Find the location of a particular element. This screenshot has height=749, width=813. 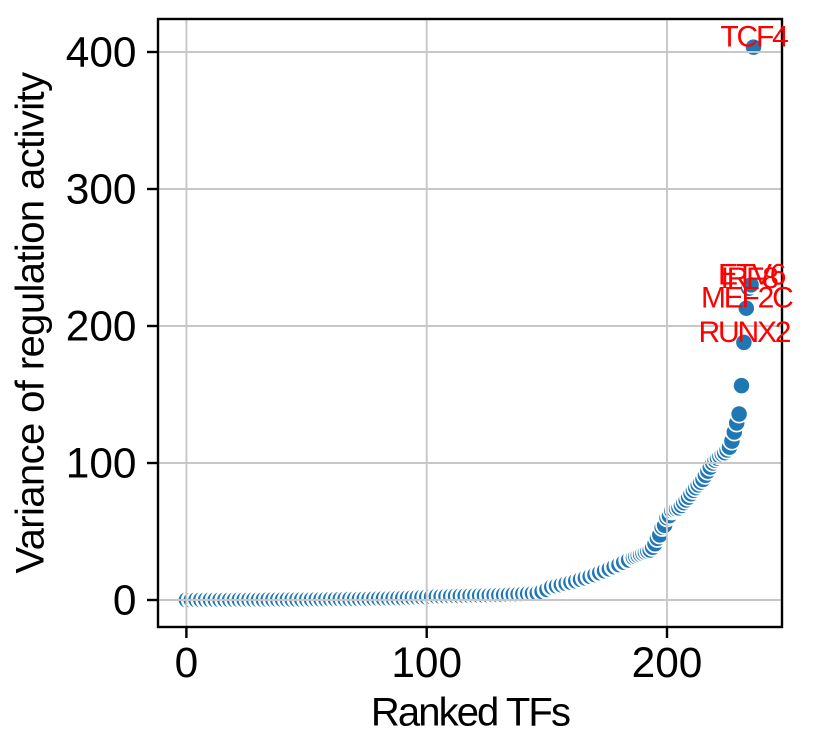

svg-text: TCF4 is located at coordinates (754, 37).